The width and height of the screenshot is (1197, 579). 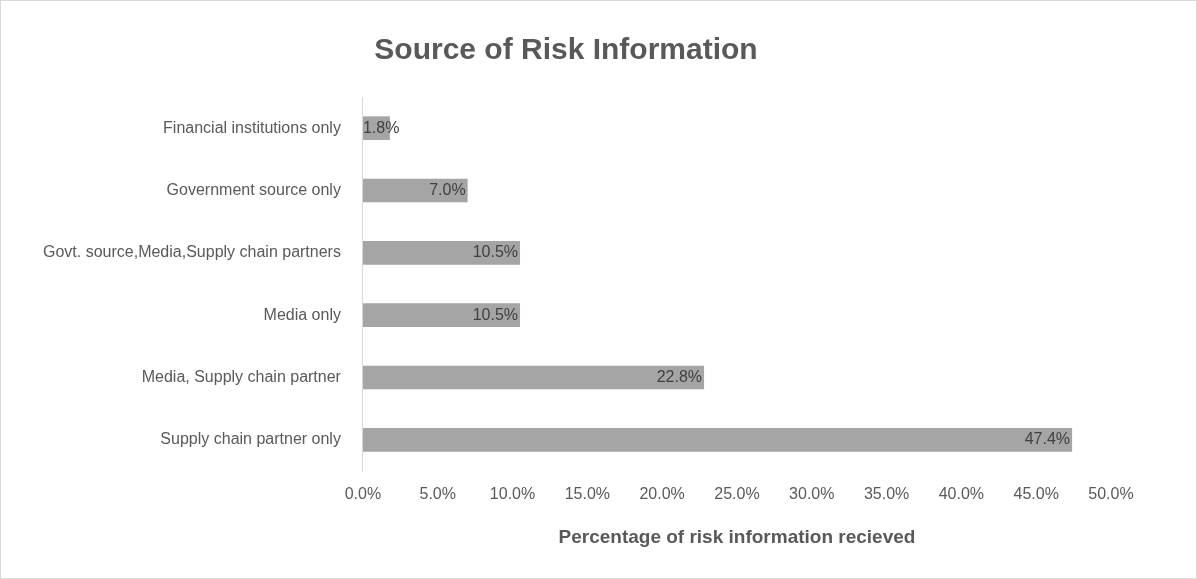 What do you see at coordinates (587, 494) in the screenshot?
I see `x-tick-label: 15.0%` at bounding box center [587, 494].